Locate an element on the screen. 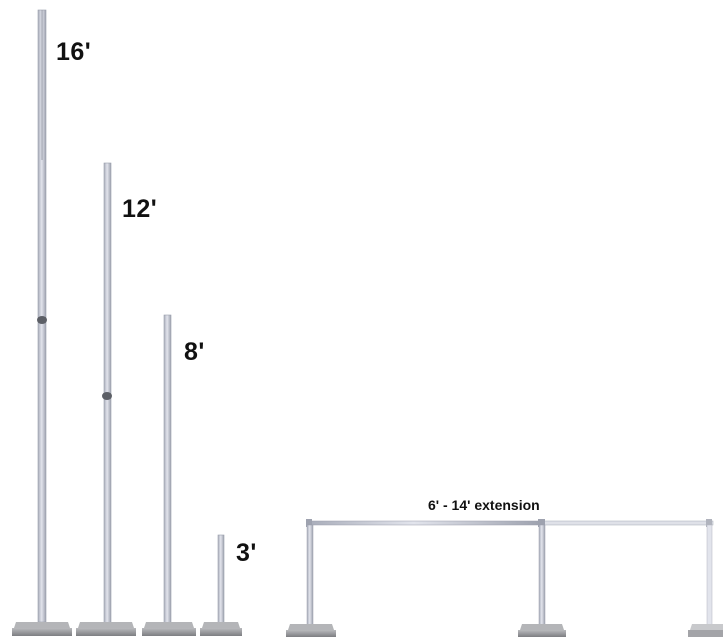 This screenshot has width=723, height=644. adjust-knob-16ft is located at coordinates (42, 320).